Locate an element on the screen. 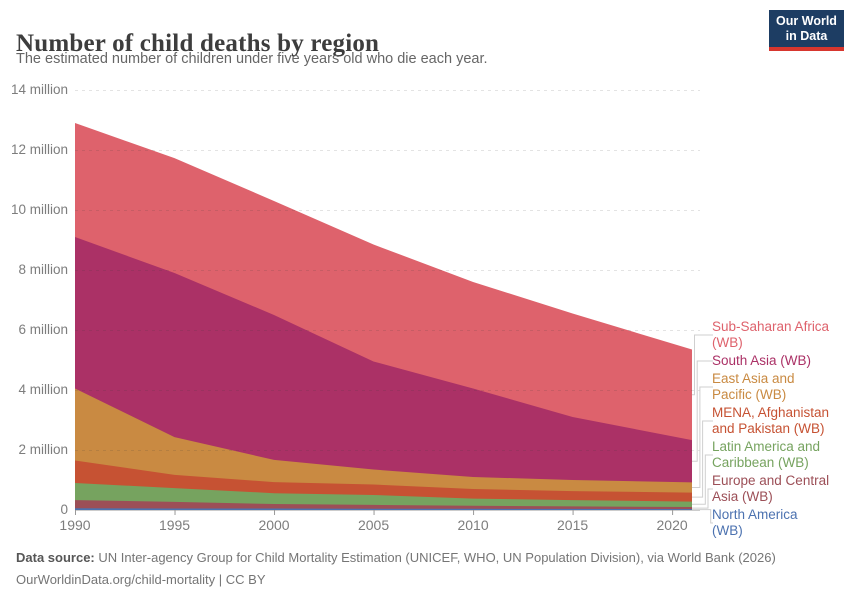 The height and width of the screenshot is (600, 850). y-tick-label-14: 14 million is located at coordinates (39, 89).